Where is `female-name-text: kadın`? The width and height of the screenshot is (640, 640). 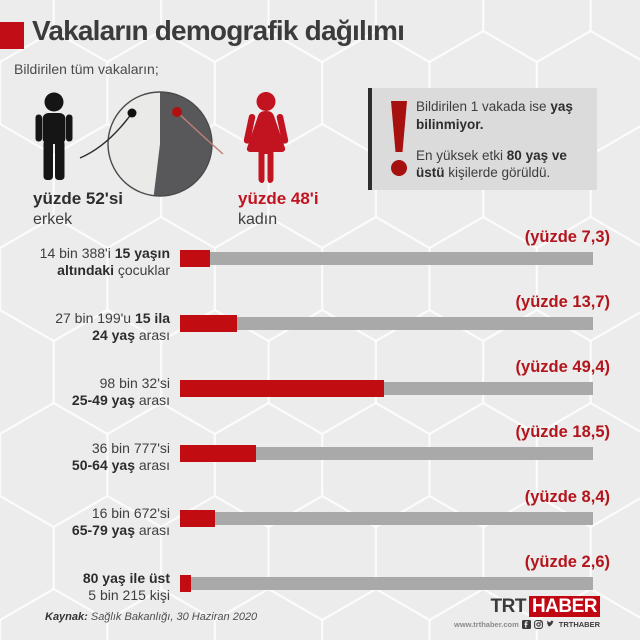 female-name-text: kadın is located at coordinates (258, 219).